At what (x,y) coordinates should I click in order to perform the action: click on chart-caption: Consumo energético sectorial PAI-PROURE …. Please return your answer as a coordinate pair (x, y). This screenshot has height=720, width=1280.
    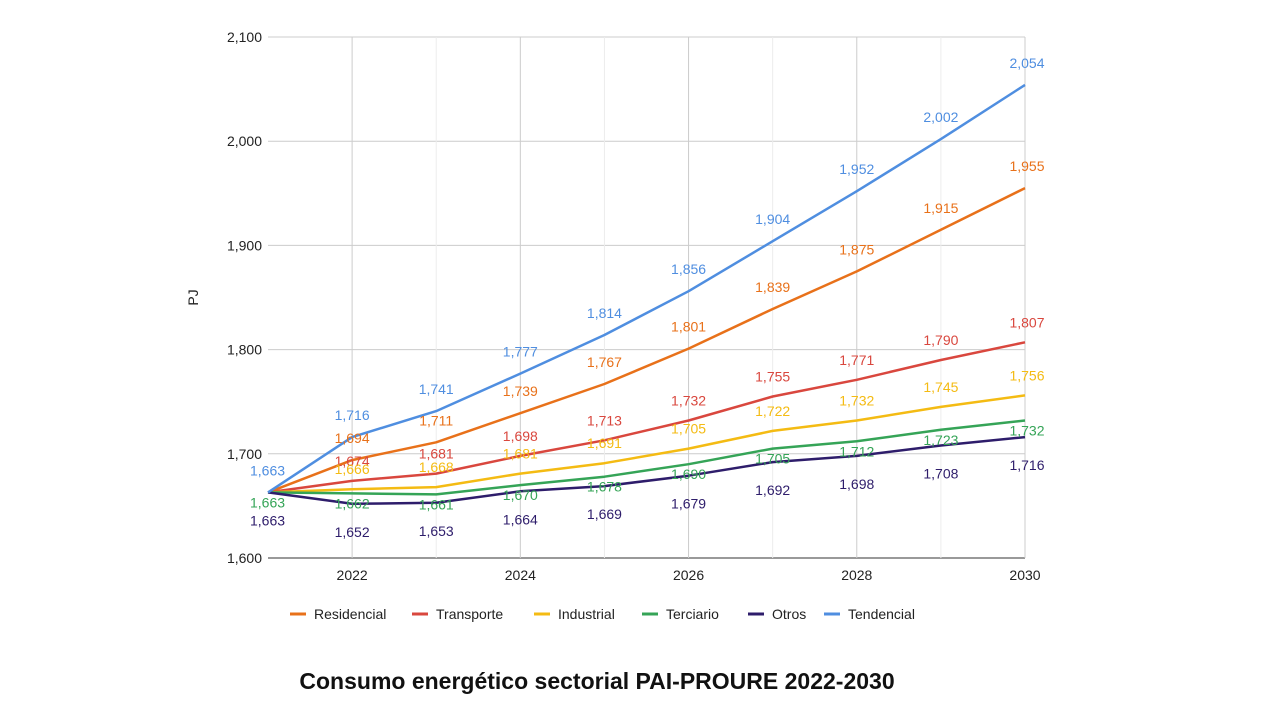
    Looking at the image, I should click on (597, 681).